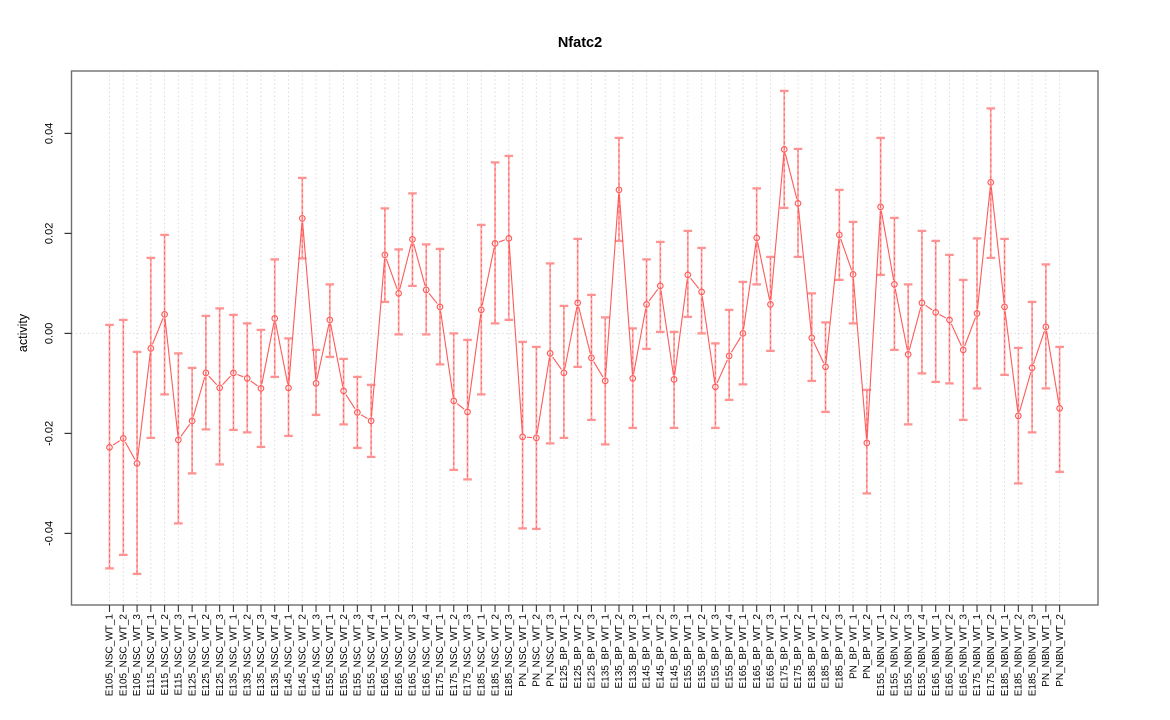  Describe the element at coordinates (413, 655) in the screenshot. I see `x-tick-label: E165_NSC_WT_3` at that location.